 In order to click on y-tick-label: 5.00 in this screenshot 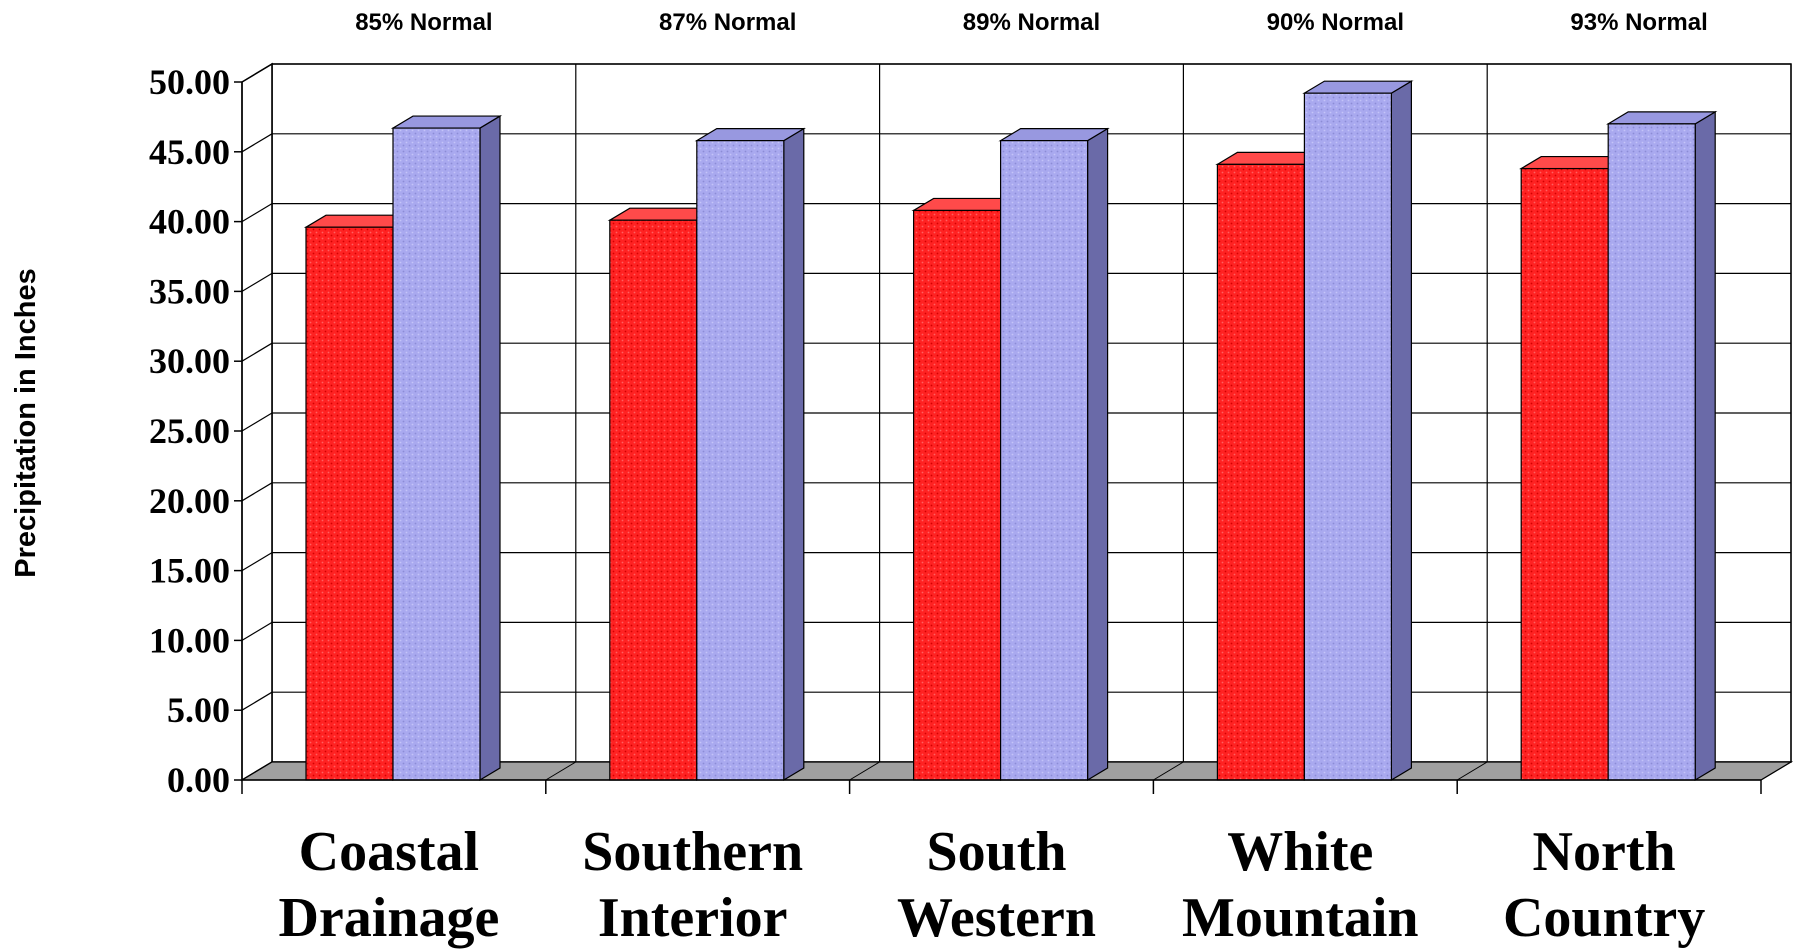, I will do `click(198, 710)`.